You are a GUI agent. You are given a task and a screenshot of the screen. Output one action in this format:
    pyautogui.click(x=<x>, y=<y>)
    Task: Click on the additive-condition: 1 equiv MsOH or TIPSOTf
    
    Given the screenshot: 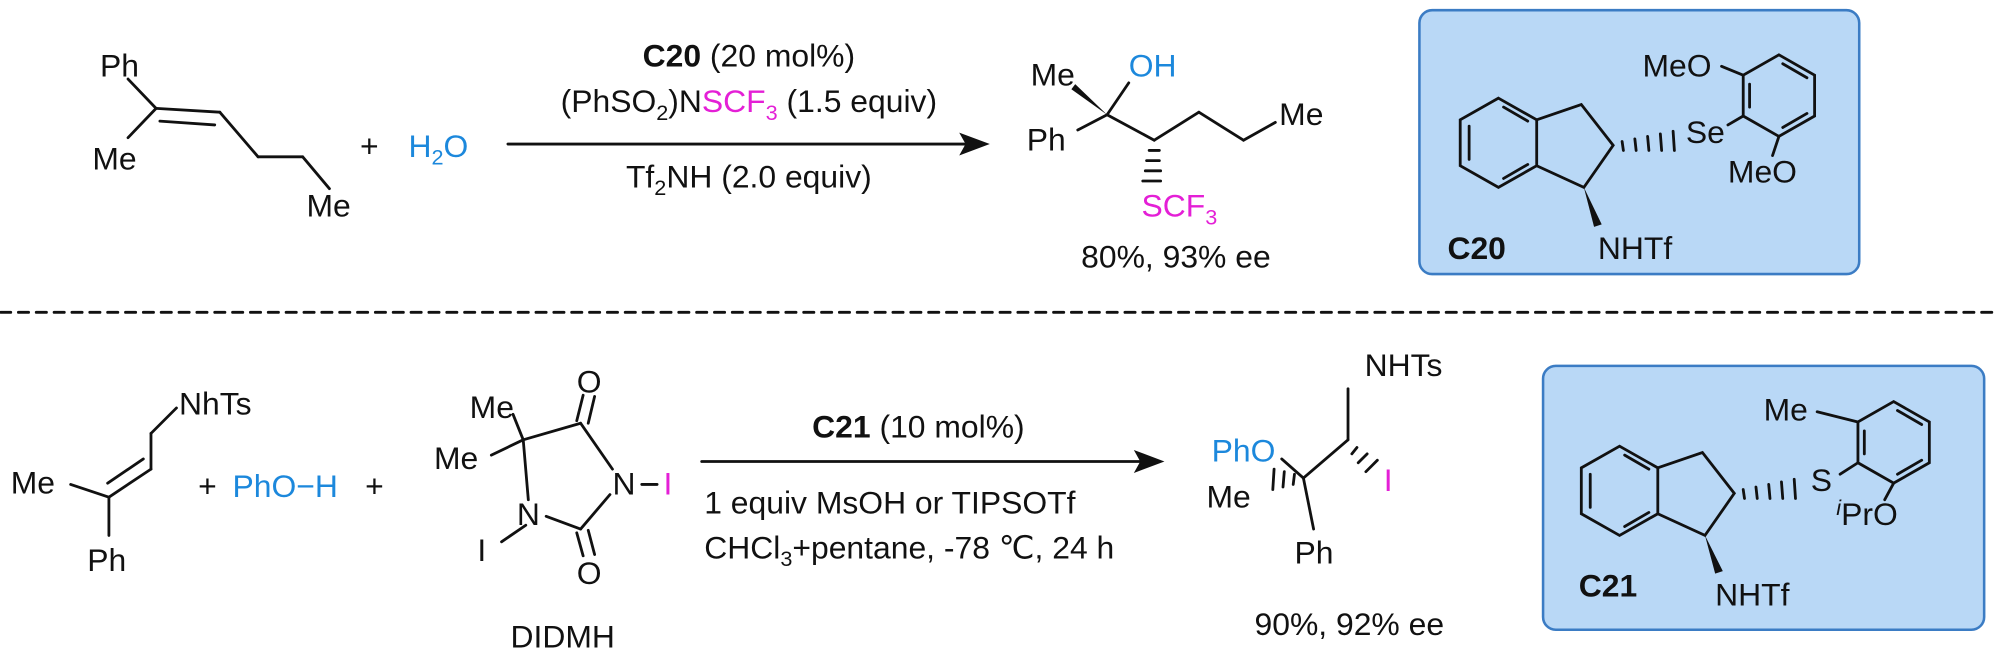 What is the action you would take?
    pyautogui.click(x=889, y=503)
    